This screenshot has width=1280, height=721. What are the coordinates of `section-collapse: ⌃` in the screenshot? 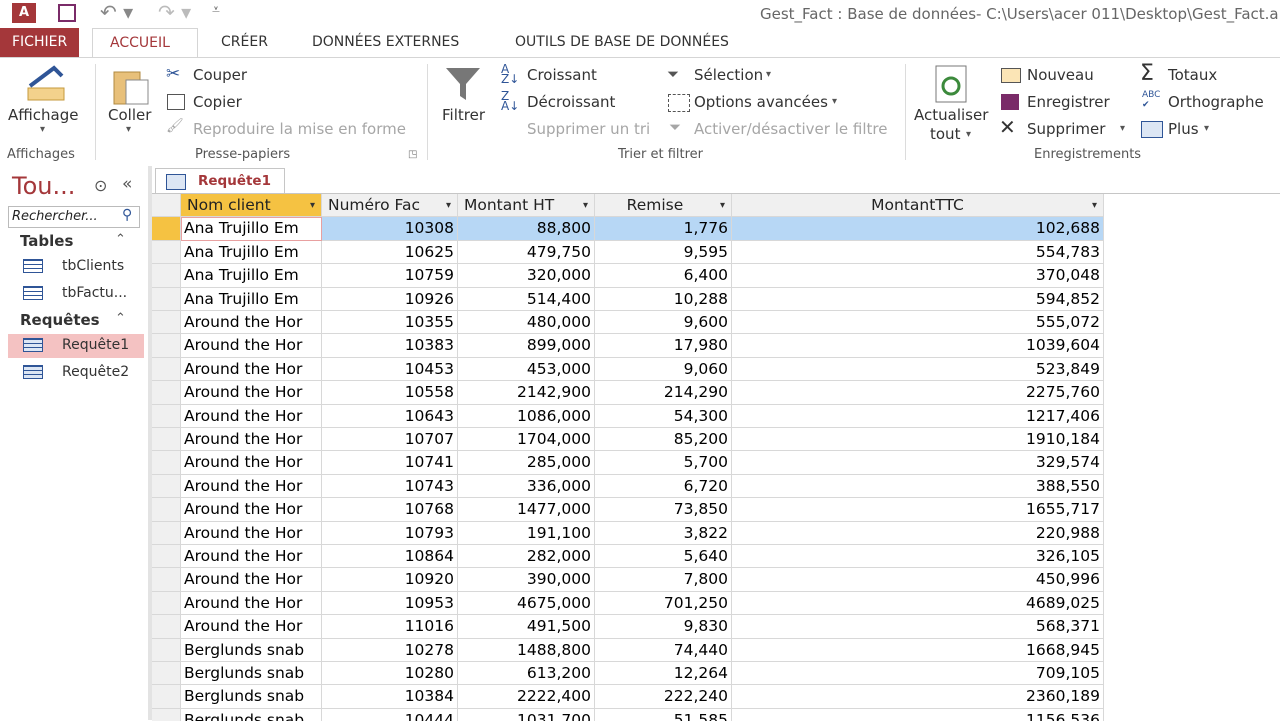 It's located at (120, 318).